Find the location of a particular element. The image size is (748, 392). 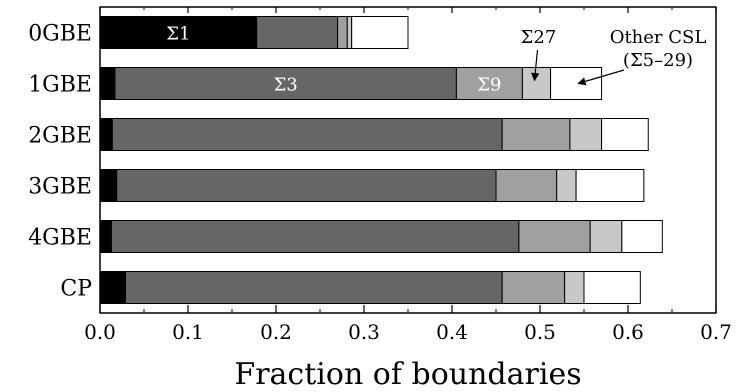

segment-label-0: Σ1 is located at coordinates (178, 34).